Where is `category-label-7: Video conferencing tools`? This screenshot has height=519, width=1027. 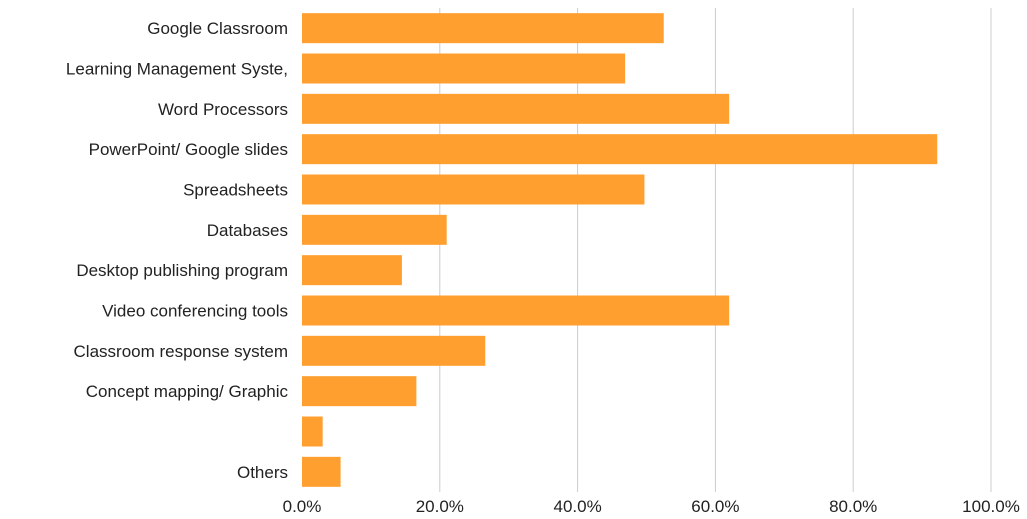 category-label-7: Video conferencing tools is located at coordinates (195, 311).